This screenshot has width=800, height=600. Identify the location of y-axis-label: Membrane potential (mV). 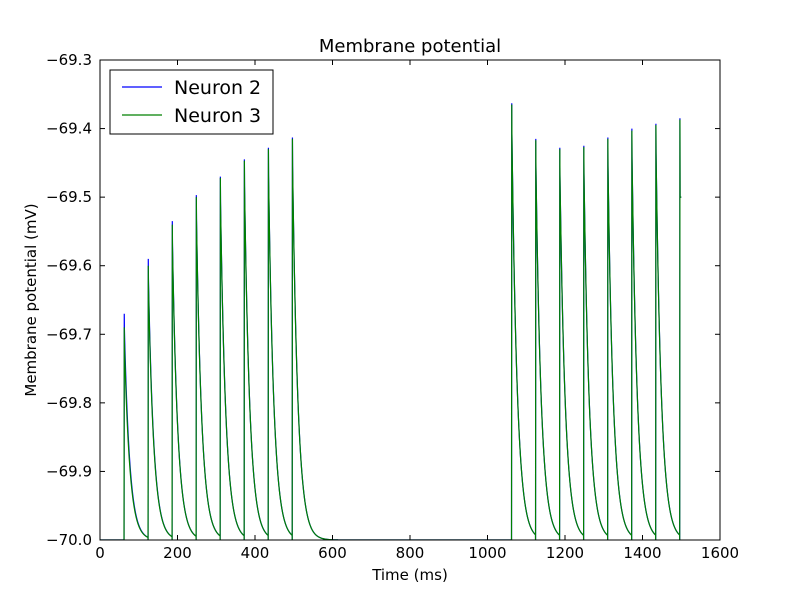
(31, 299).